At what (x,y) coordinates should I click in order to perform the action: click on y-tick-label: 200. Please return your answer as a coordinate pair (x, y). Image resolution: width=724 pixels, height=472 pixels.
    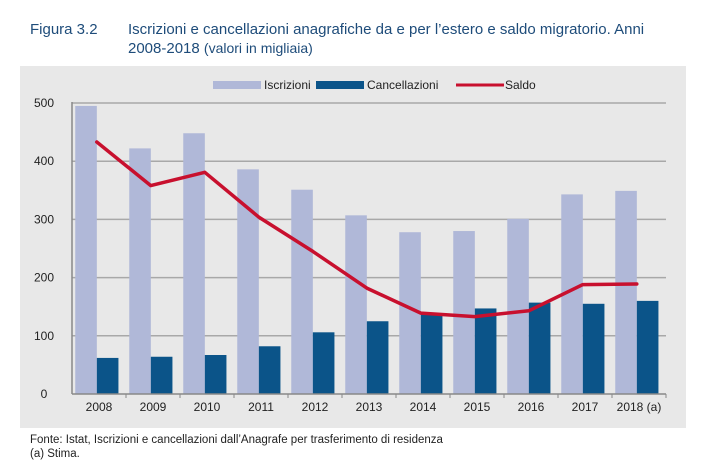
    Looking at the image, I should click on (44, 278).